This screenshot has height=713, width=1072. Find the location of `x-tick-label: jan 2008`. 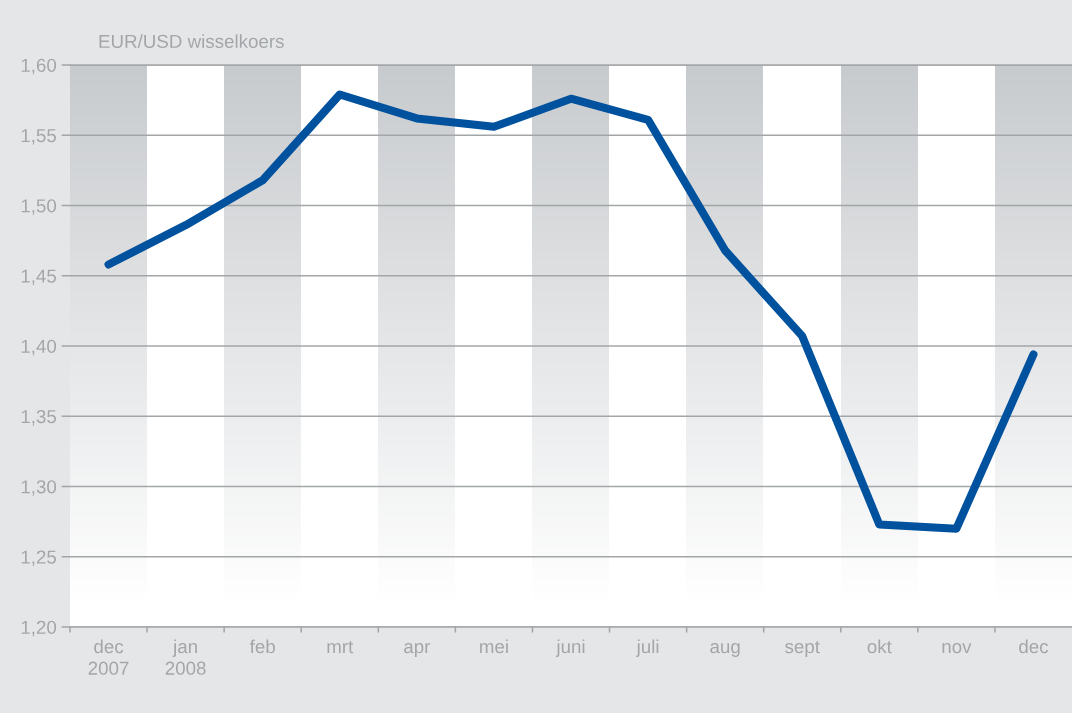

x-tick-label: jan 2008 is located at coordinates (185, 657).